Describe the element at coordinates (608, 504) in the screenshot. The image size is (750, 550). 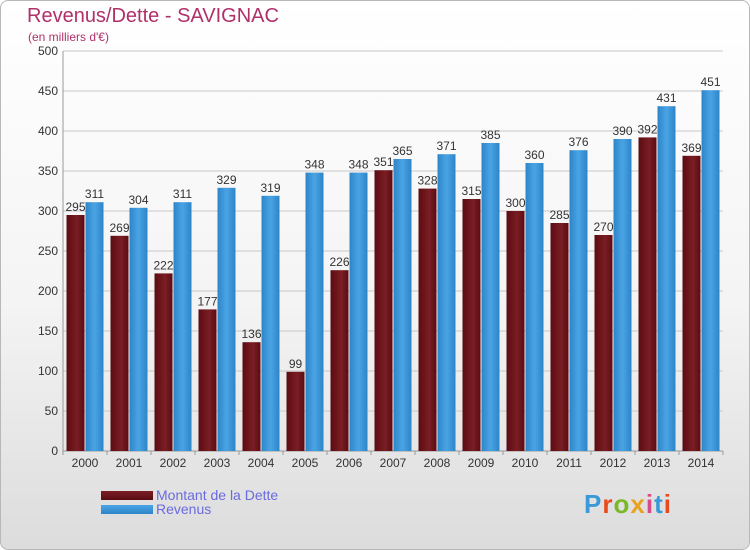
I see `logo-letter: r` at that location.